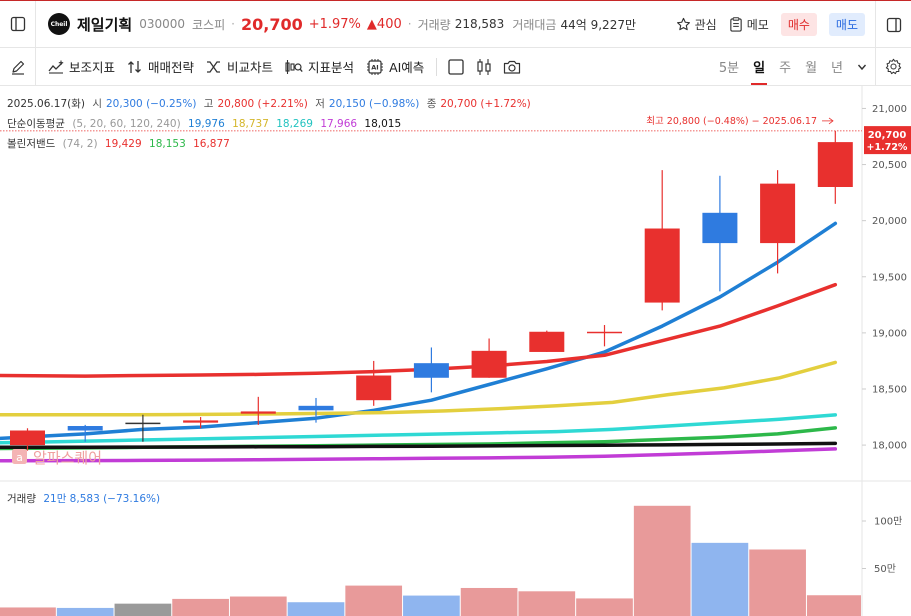 This screenshot has height=616, width=911. I want to click on chevron-down-icon, so click(862, 67).